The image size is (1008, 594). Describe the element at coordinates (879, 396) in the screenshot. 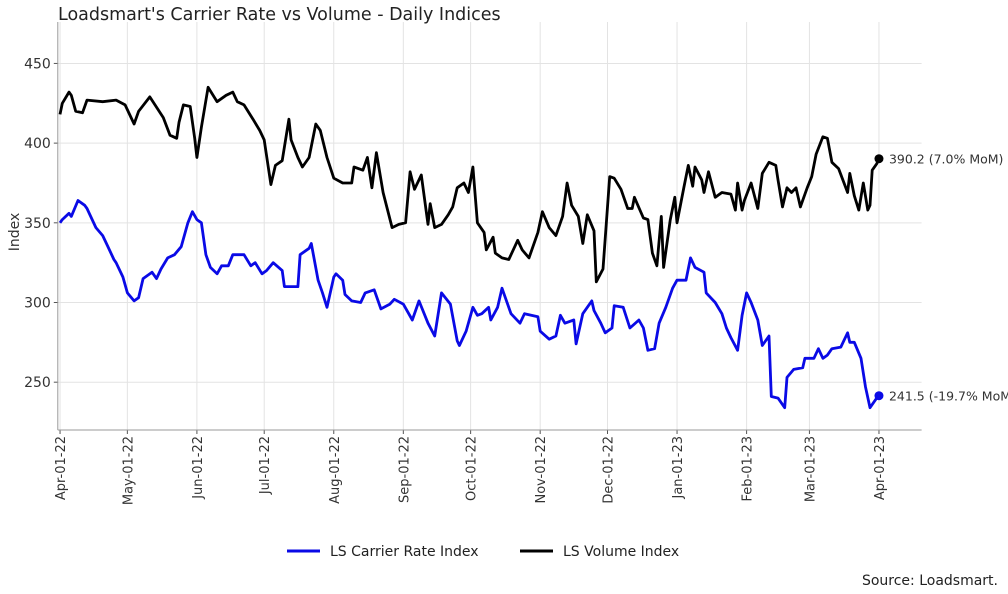

I see `end-point-carrier-rate` at that location.